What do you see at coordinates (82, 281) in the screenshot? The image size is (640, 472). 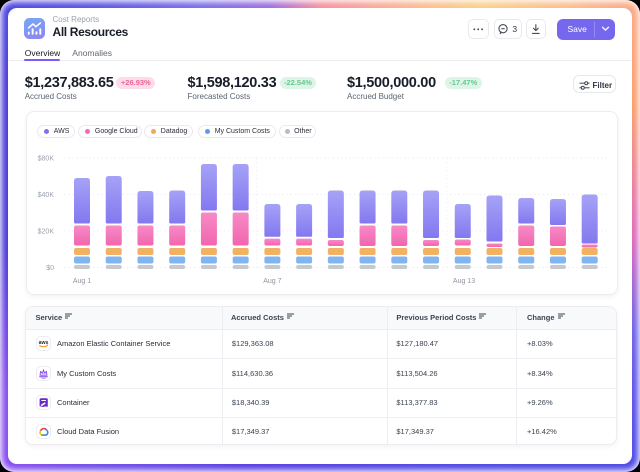 I see `svg-text: Aug 1` at bounding box center [82, 281].